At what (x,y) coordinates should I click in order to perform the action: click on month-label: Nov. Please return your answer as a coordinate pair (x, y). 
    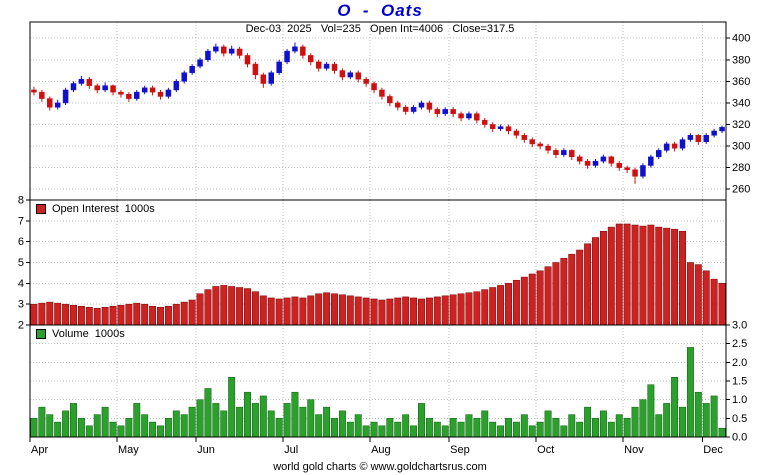
    Looking at the image, I should click on (634, 450).